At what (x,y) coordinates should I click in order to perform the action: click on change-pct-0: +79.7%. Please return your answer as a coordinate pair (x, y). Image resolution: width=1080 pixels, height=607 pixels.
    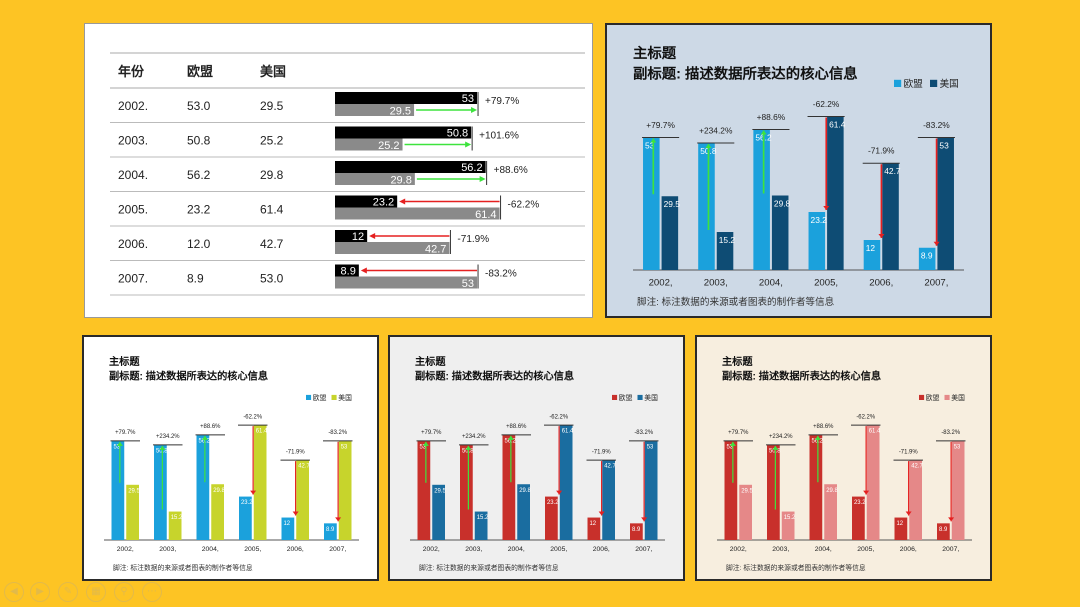
    Looking at the image, I should click on (660, 125).